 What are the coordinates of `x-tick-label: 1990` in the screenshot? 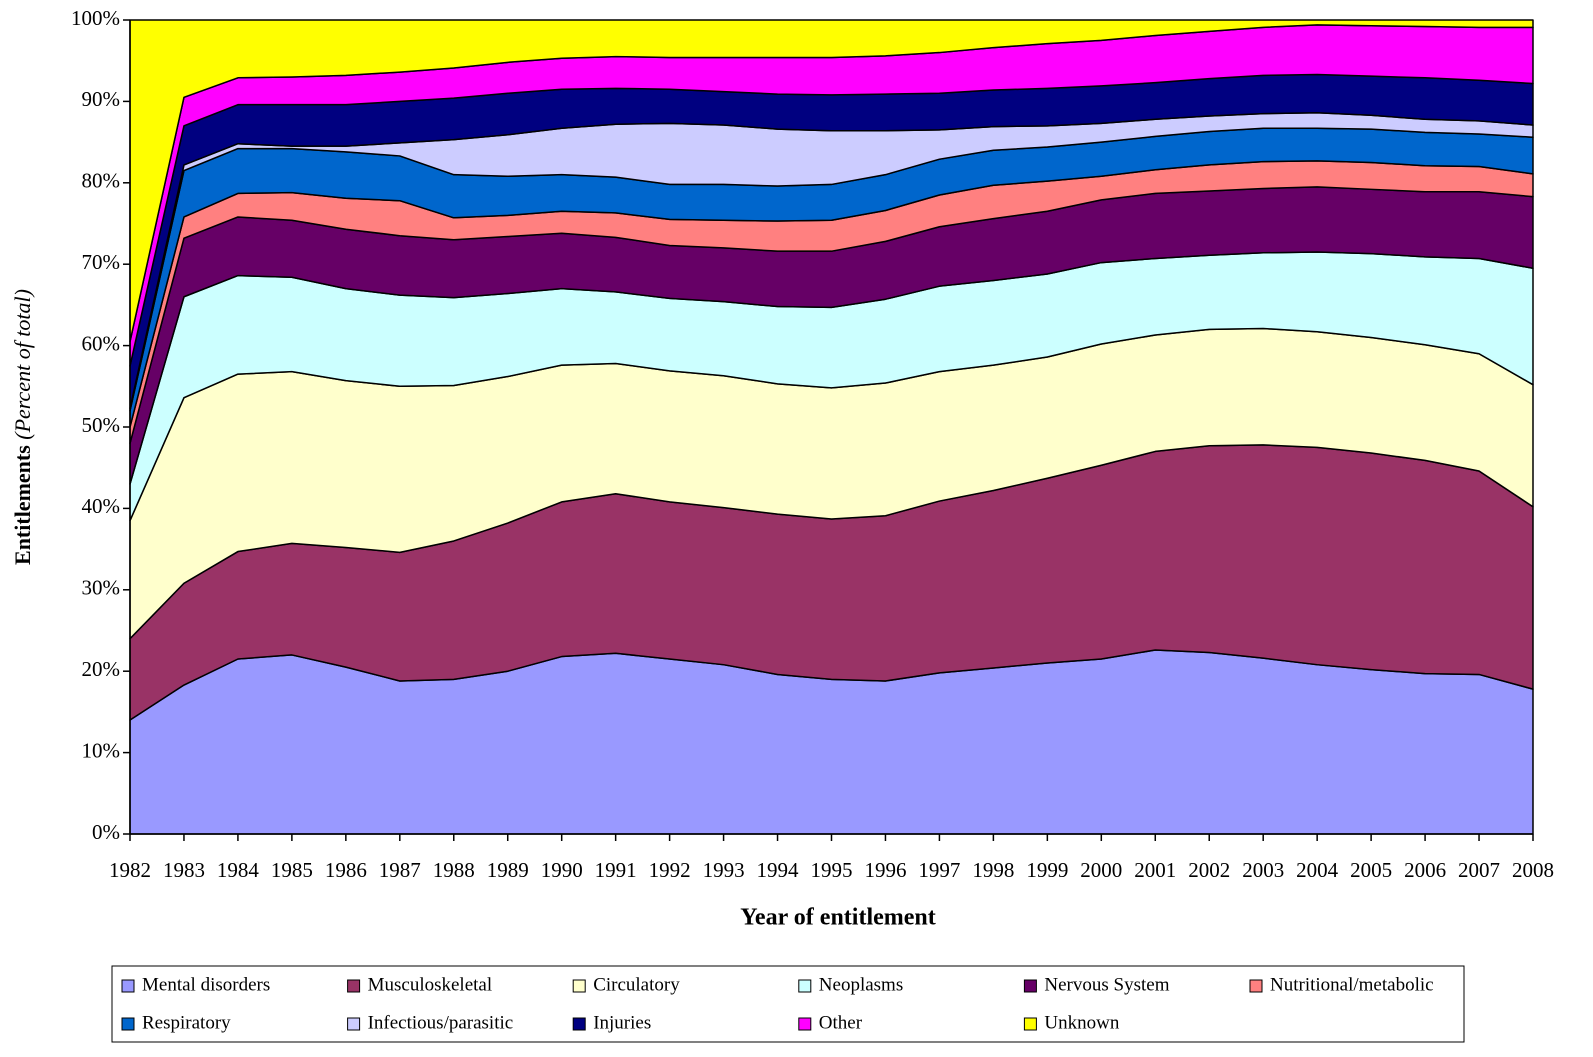 It's located at (562, 870).